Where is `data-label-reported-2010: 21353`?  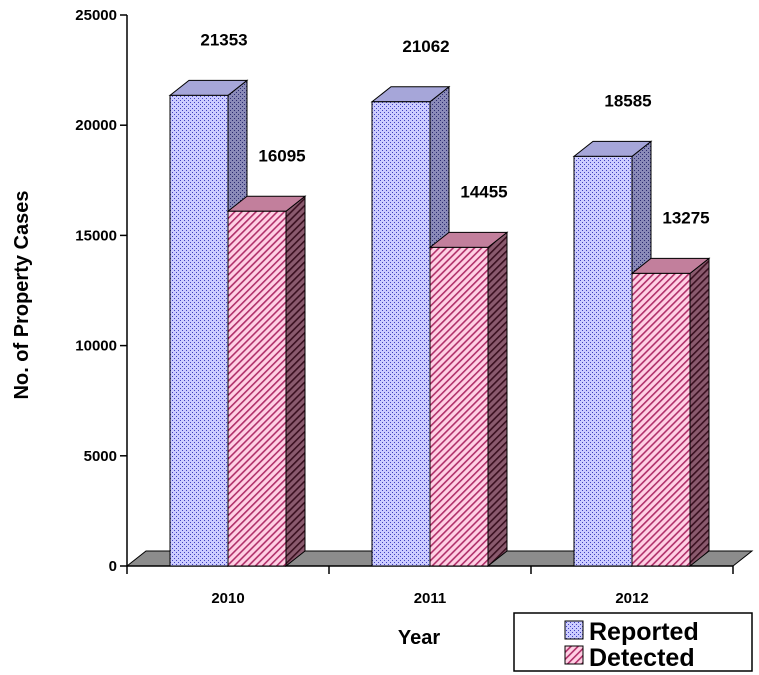 data-label-reported-2010: 21353 is located at coordinates (223, 39).